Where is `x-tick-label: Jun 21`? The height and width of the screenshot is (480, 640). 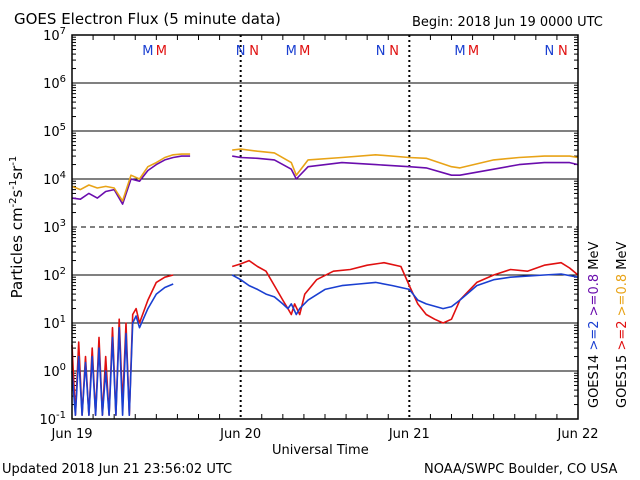
x-tick-label: Jun 21 is located at coordinates (409, 434).